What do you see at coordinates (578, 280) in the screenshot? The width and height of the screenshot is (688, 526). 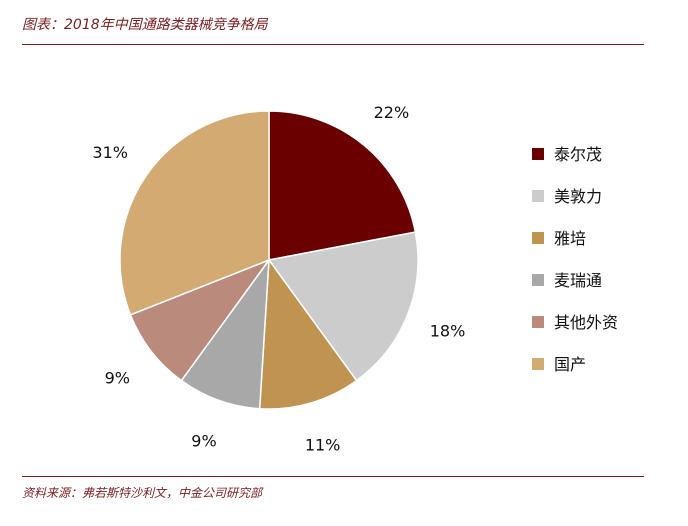 I see `legend-label-4: 麦瑞通` at bounding box center [578, 280].